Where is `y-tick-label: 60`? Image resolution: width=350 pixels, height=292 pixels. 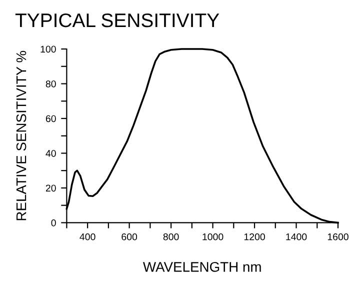
y-tick-label: 60 is located at coordinates (51, 118).